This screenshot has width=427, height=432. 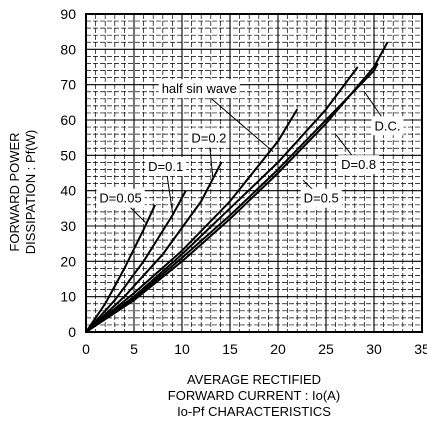 What do you see at coordinates (278, 349) in the screenshot?
I see `x-tick-label: 20` at bounding box center [278, 349].